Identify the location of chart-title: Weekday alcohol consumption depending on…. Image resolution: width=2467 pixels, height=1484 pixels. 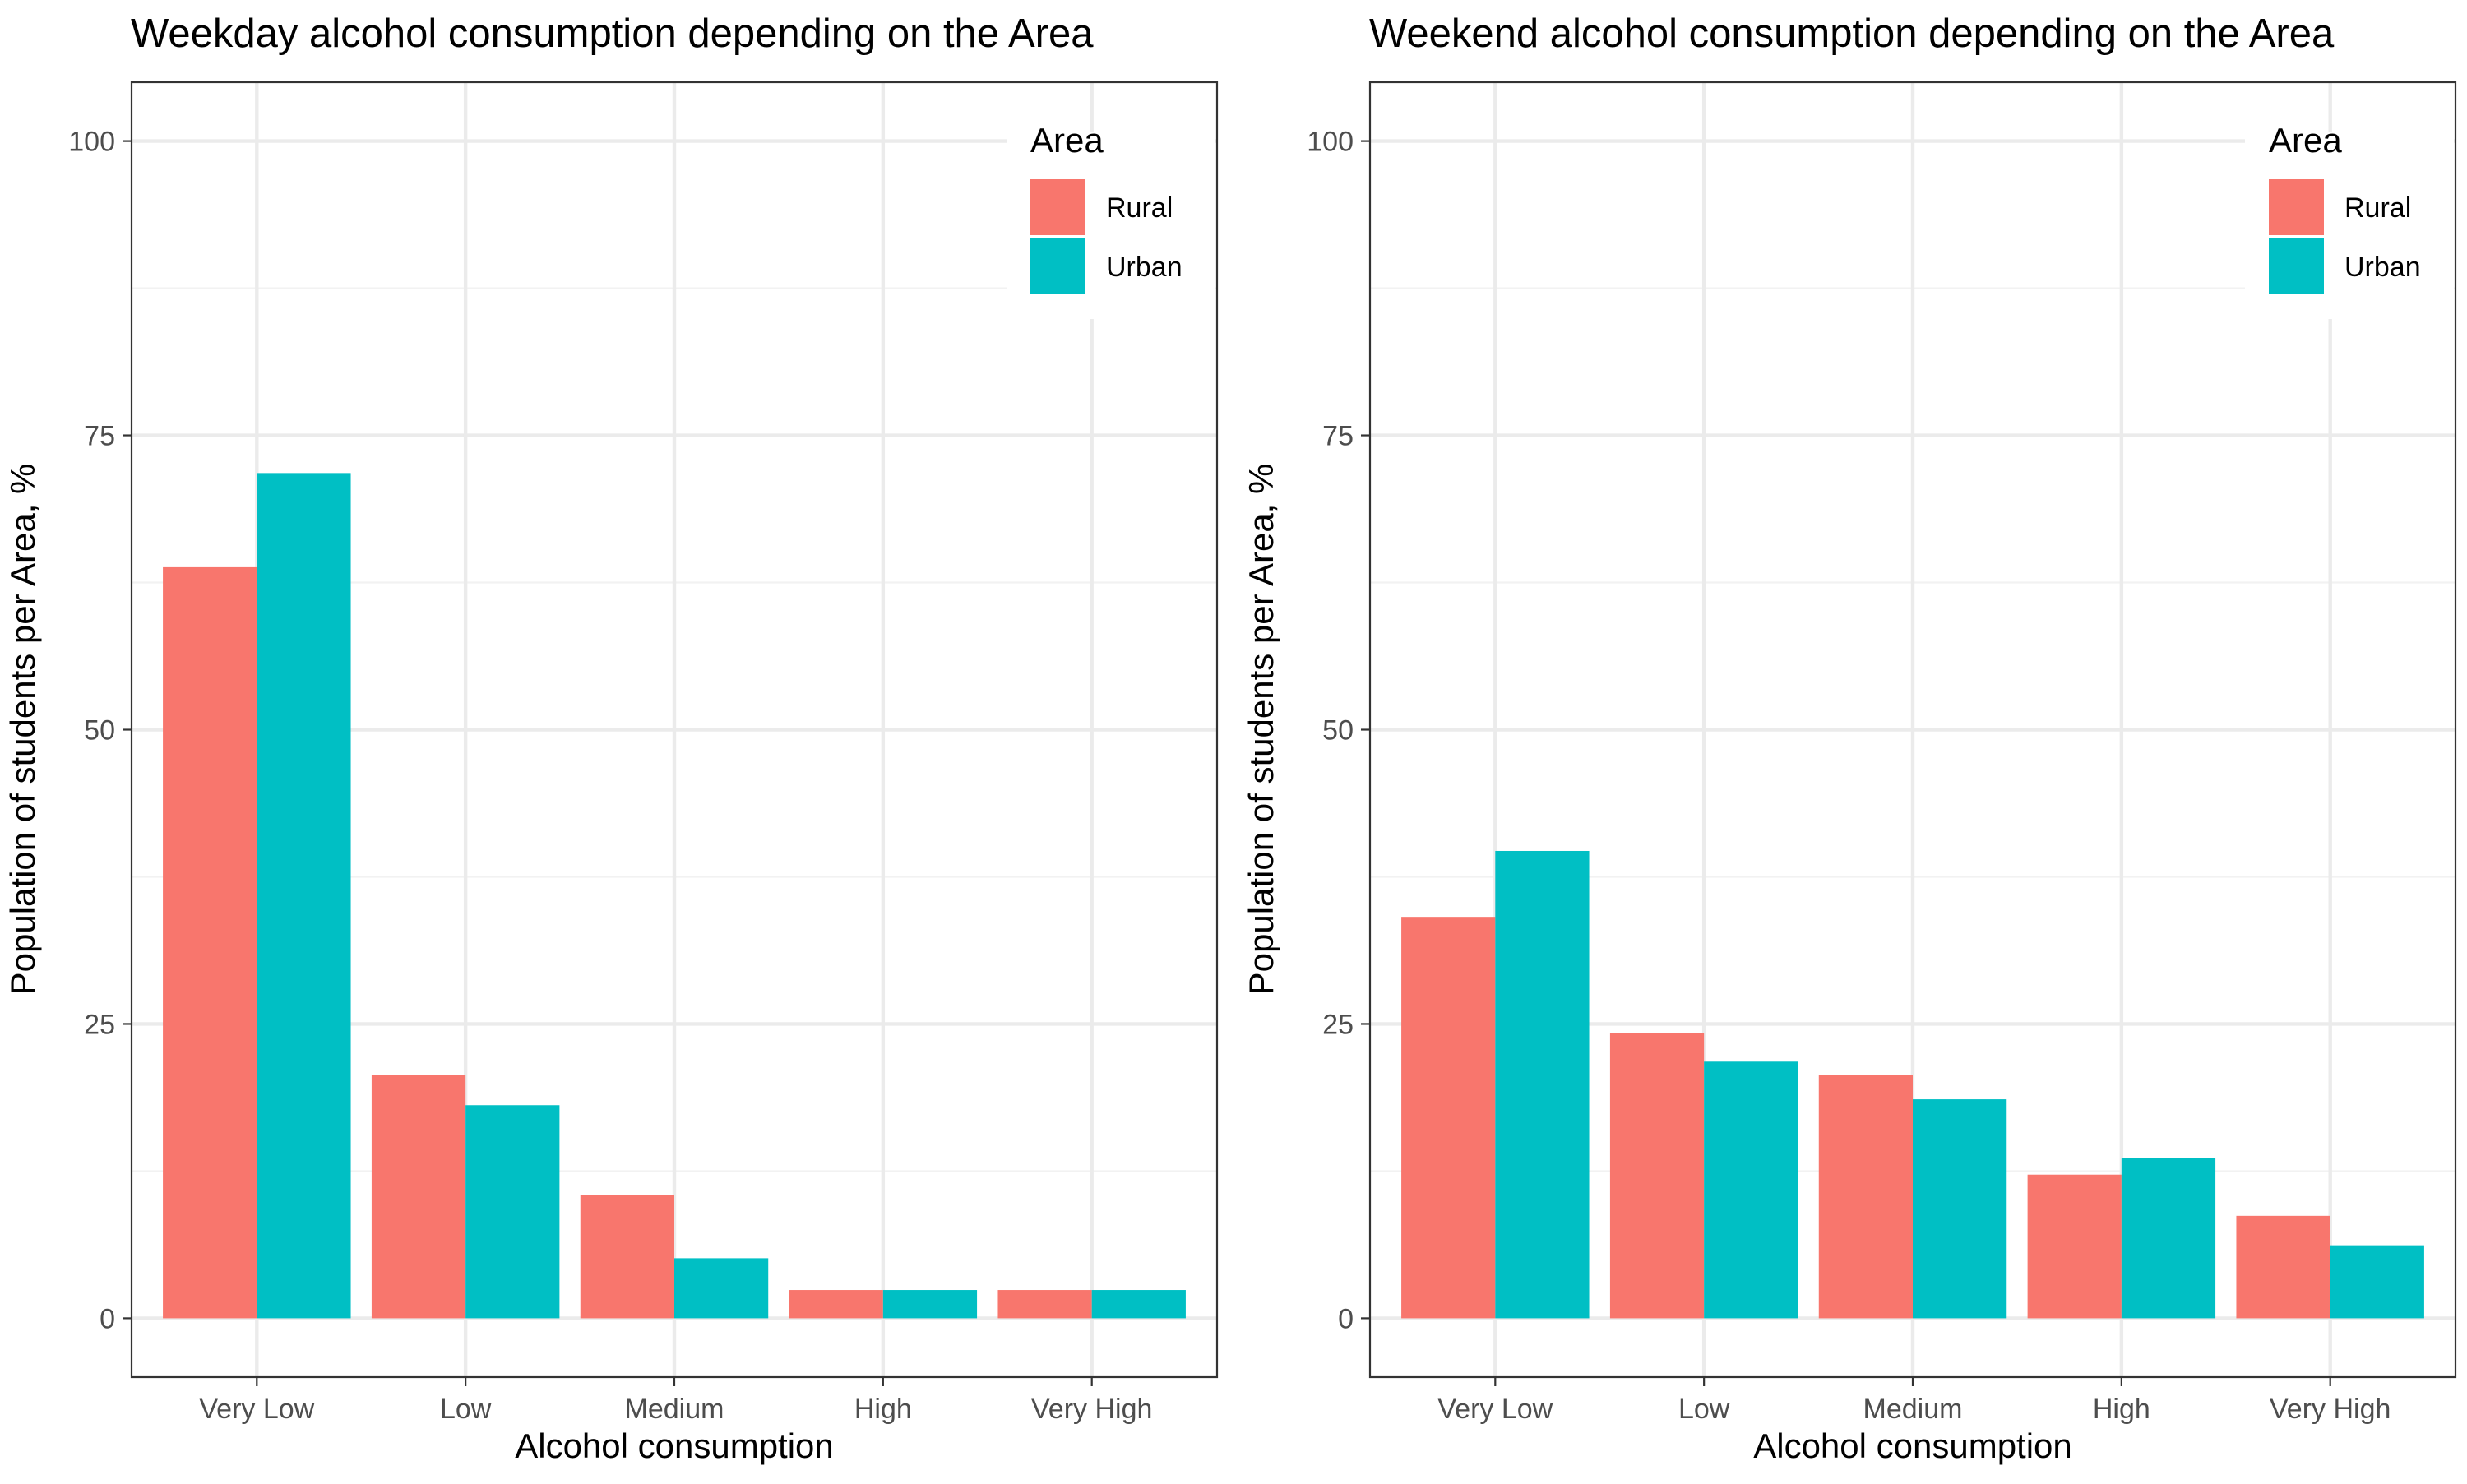
(612, 34).